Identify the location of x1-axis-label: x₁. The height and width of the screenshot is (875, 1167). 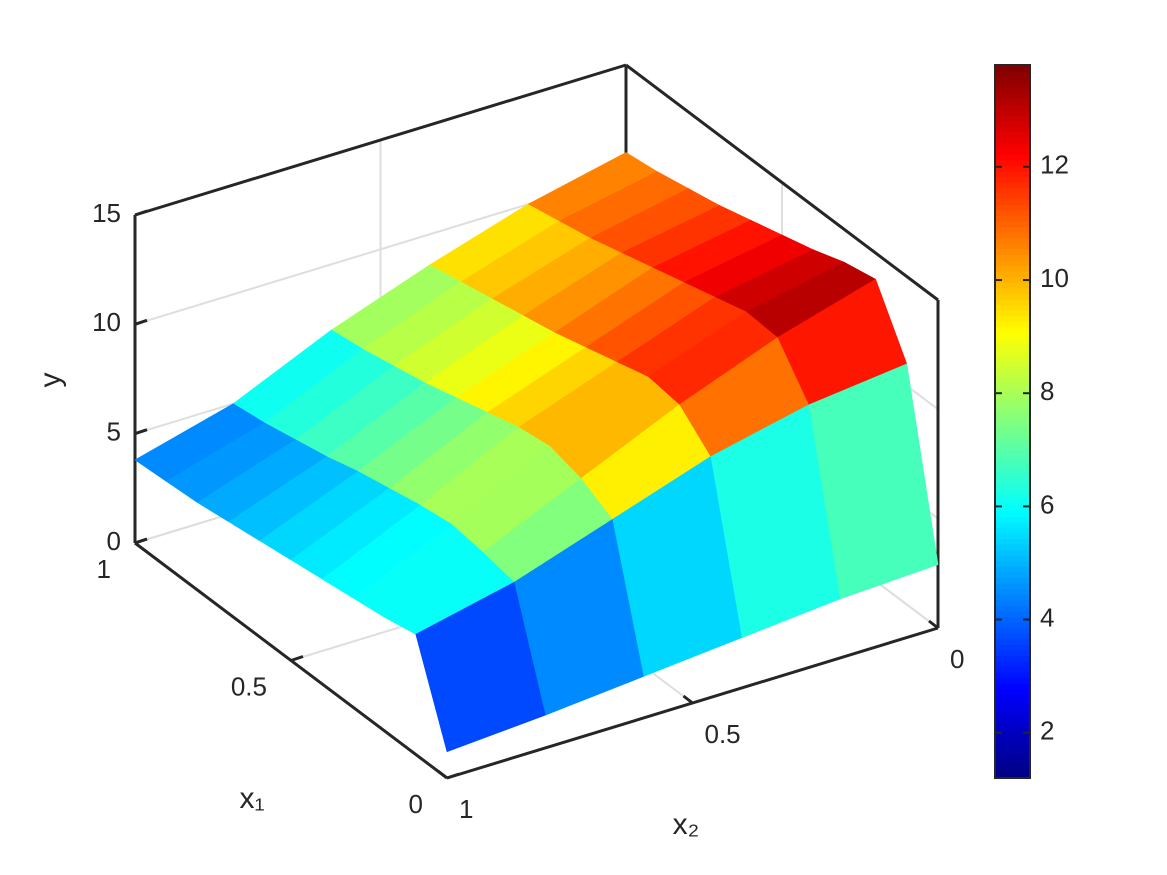
(251, 798).